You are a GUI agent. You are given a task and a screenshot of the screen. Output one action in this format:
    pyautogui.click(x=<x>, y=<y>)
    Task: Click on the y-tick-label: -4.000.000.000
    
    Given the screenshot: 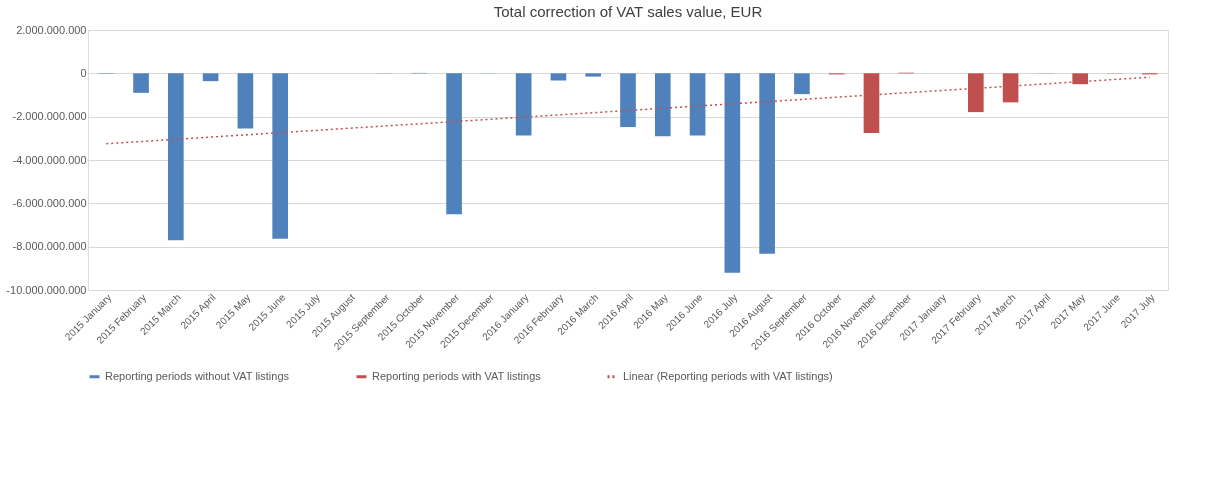 What is the action you would take?
    pyautogui.click(x=49, y=159)
    